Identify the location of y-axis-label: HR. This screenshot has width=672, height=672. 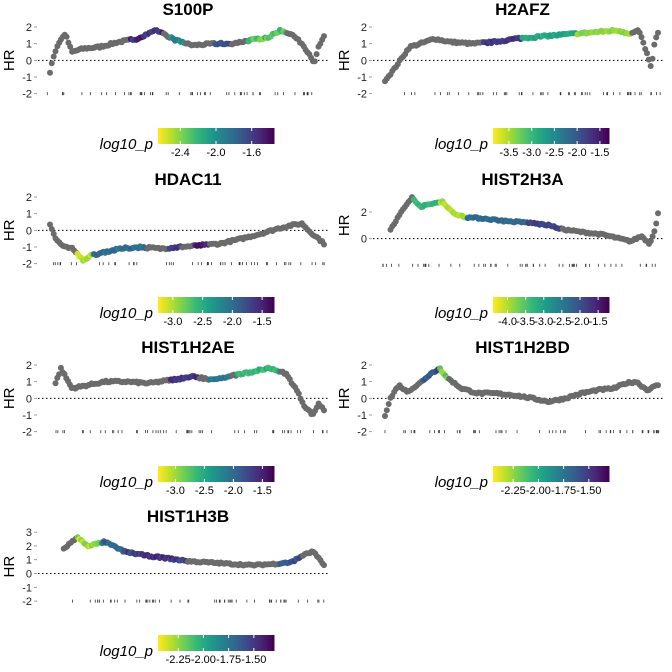
(9, 567).